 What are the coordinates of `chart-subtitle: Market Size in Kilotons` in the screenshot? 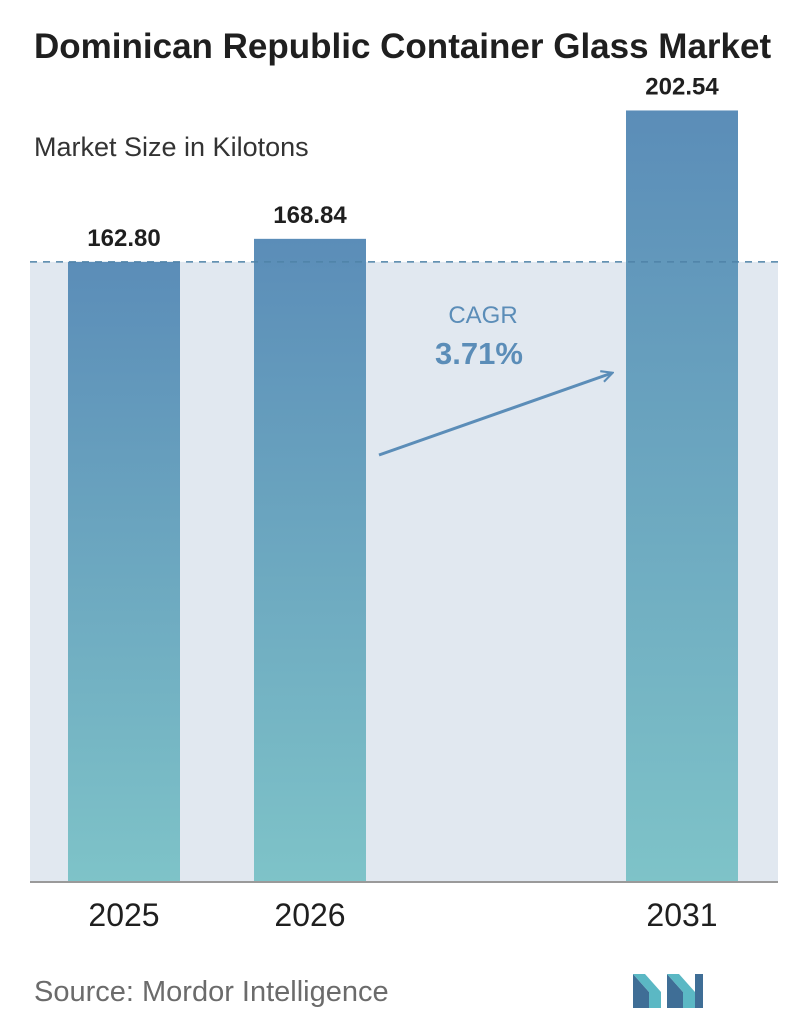 It's located at (171, 147).